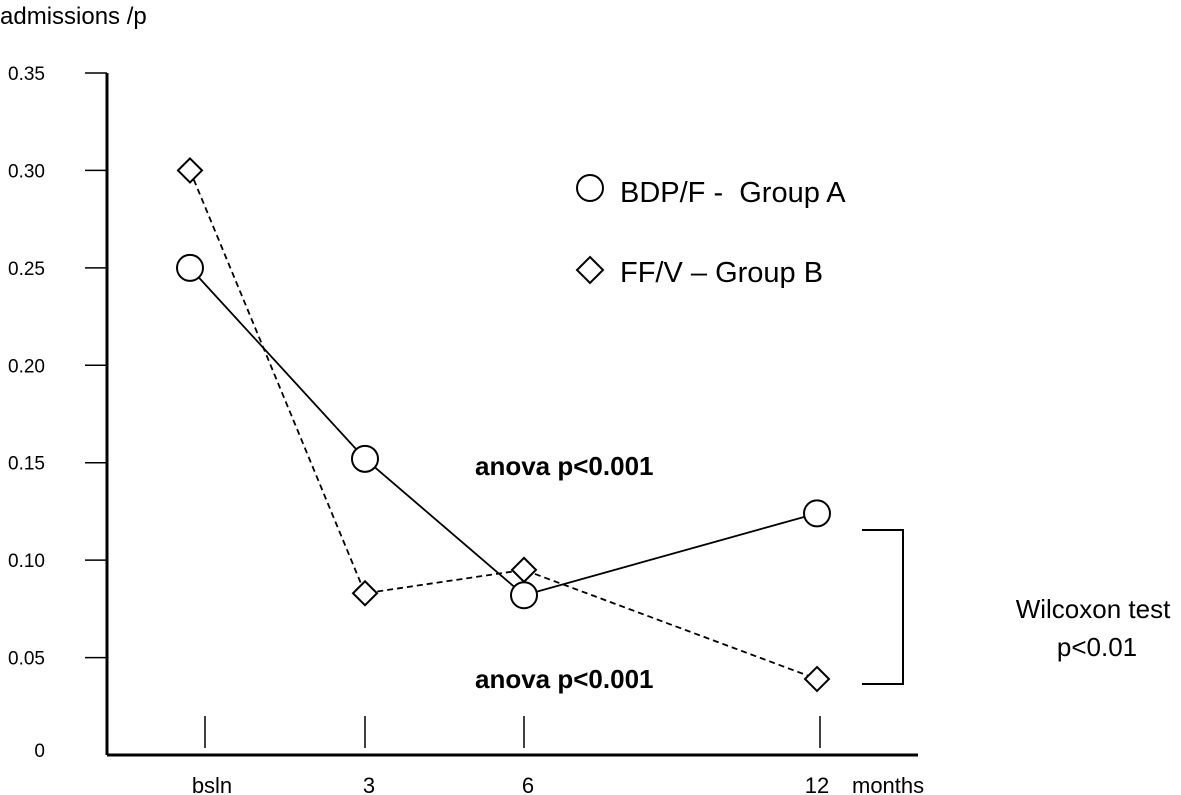 This screenshot has width=1181, height=795. I want to click on anova-annotation-group-a: anova p<0.001, so click(564, 466).